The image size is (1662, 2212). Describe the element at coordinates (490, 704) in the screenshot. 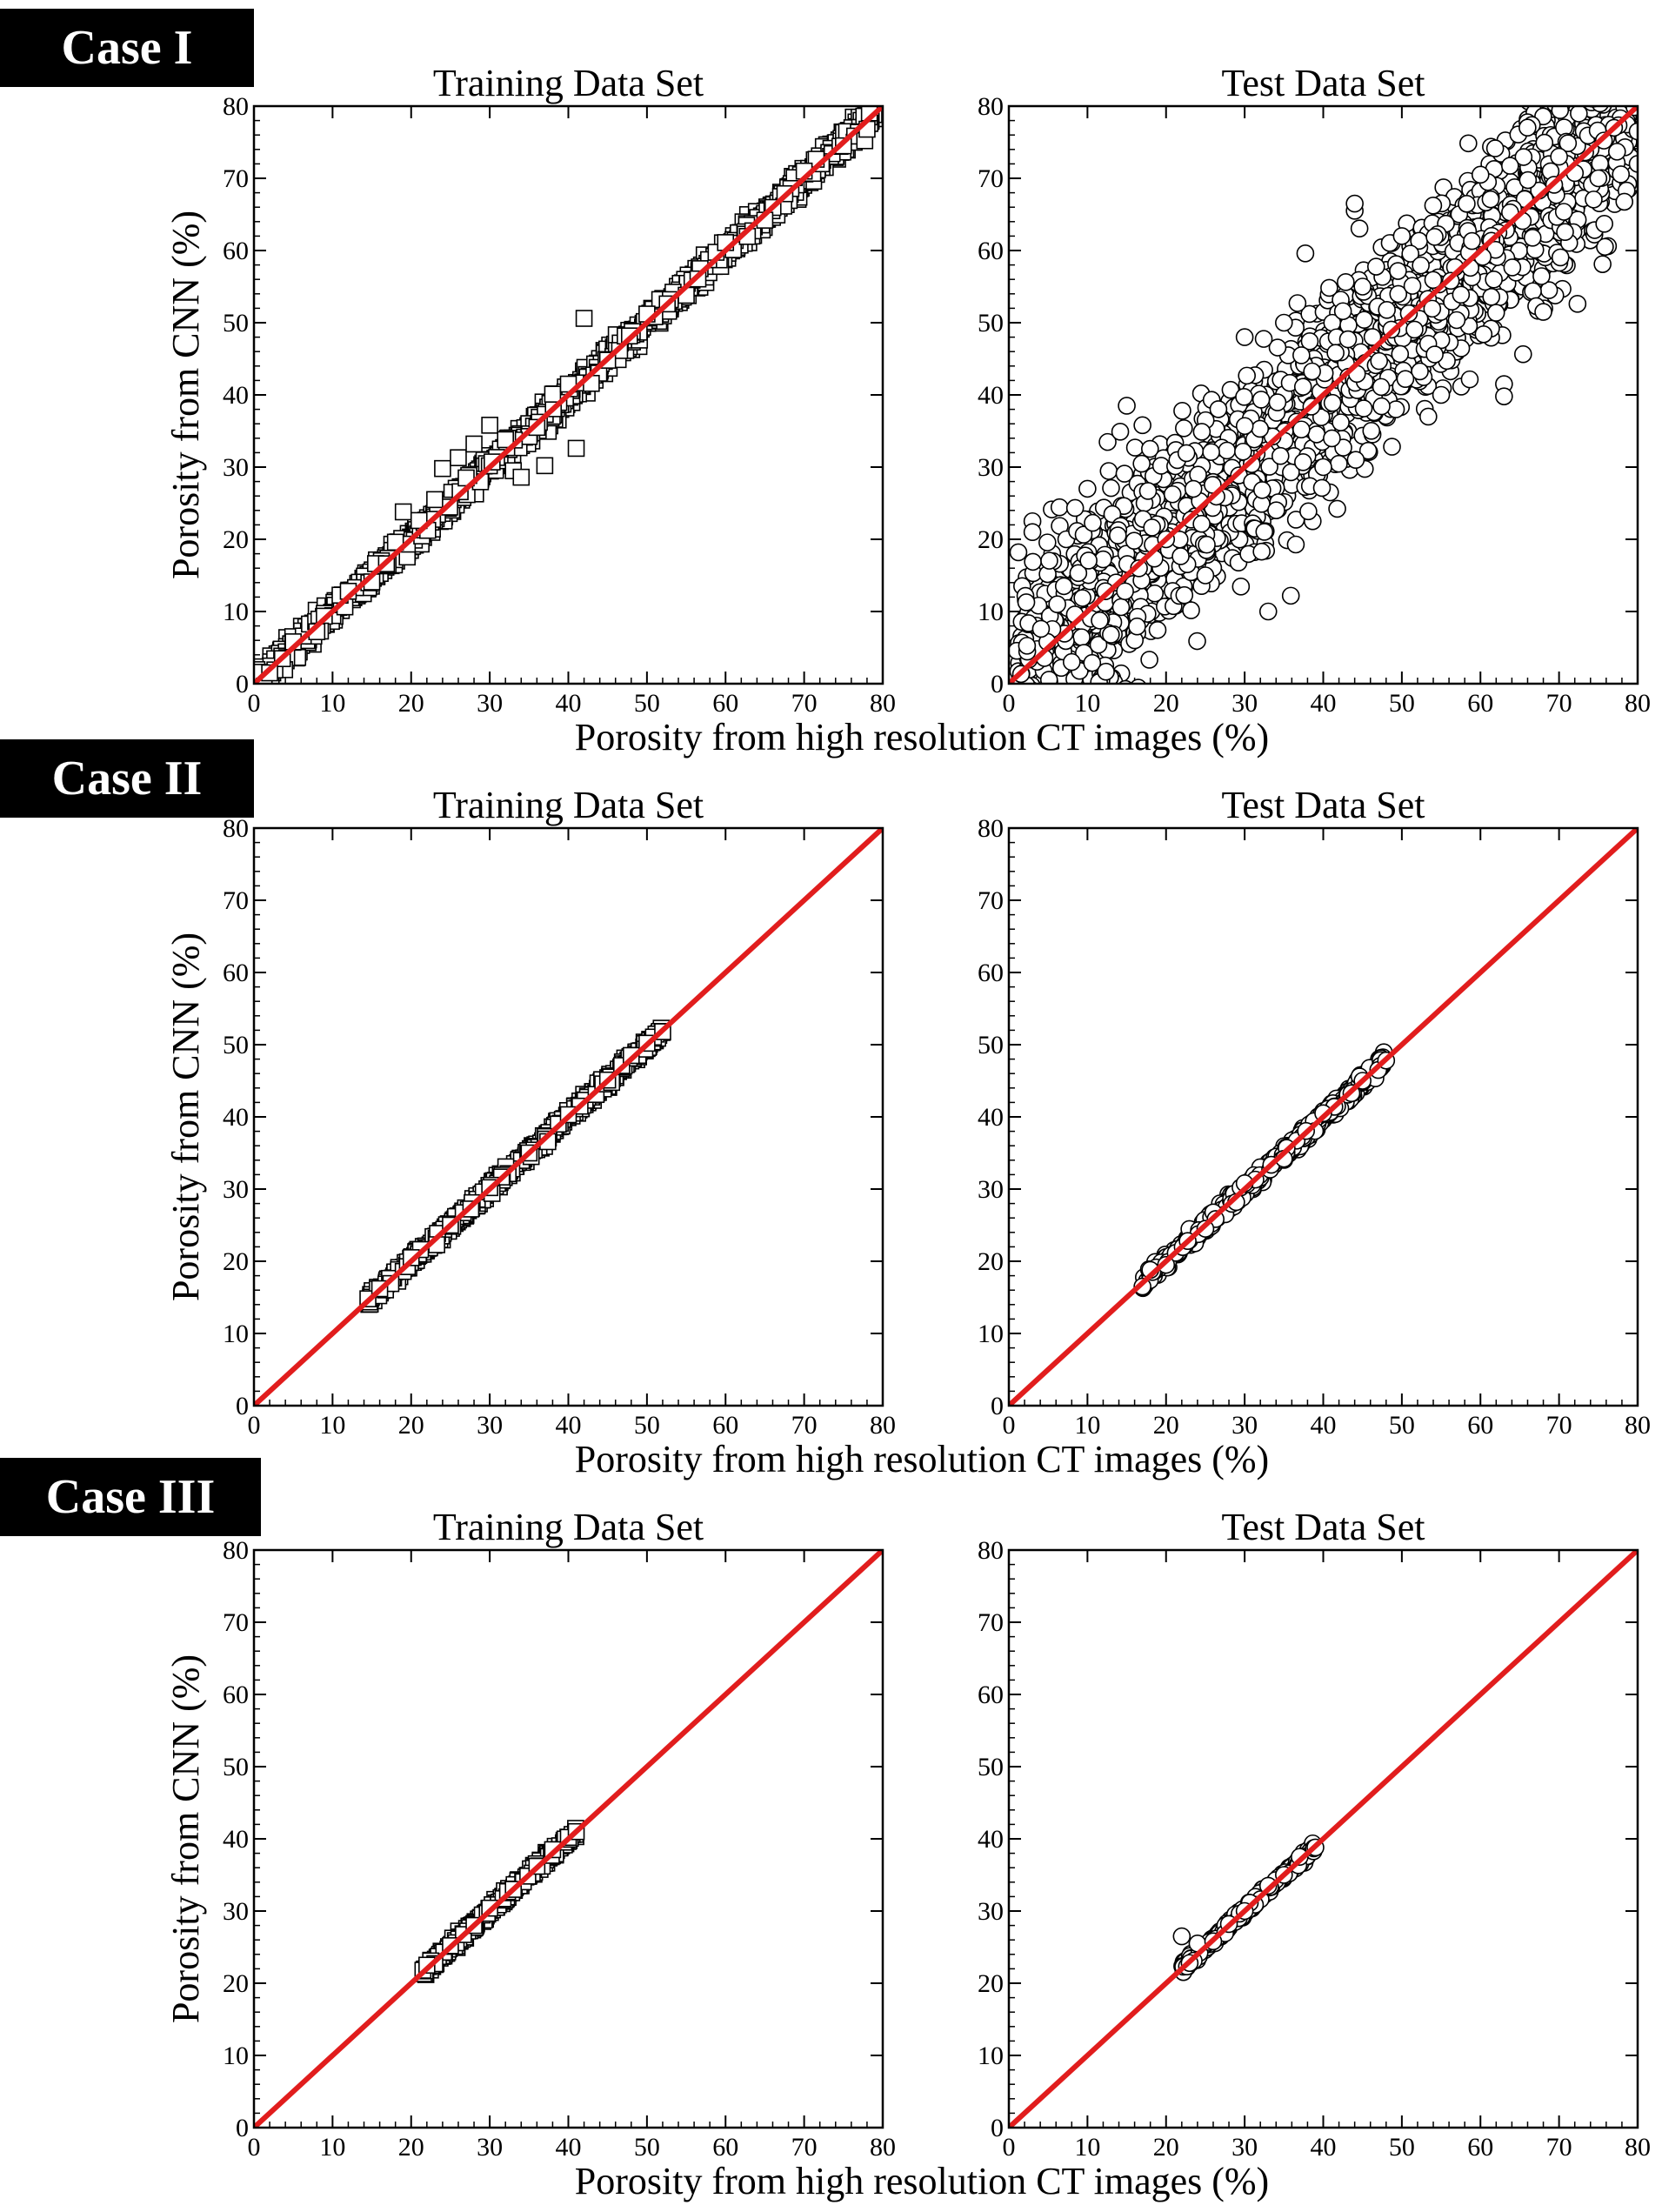

I see `x-tick-label: 30` at that location.